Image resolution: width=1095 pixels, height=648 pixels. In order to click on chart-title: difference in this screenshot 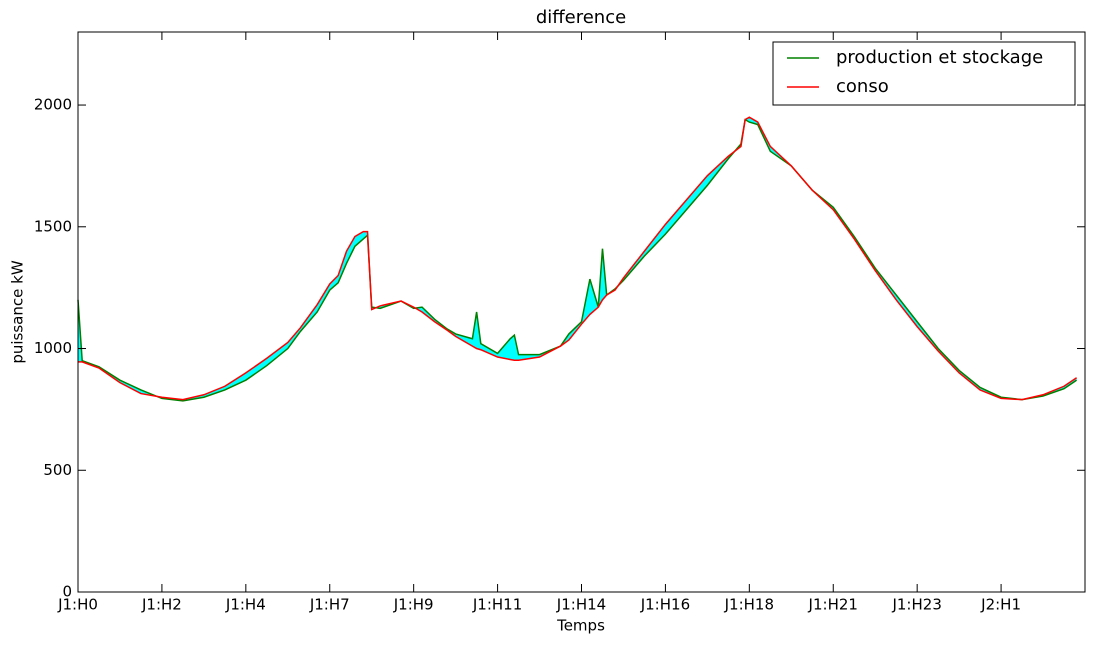, I will do `click(581, 17)`.